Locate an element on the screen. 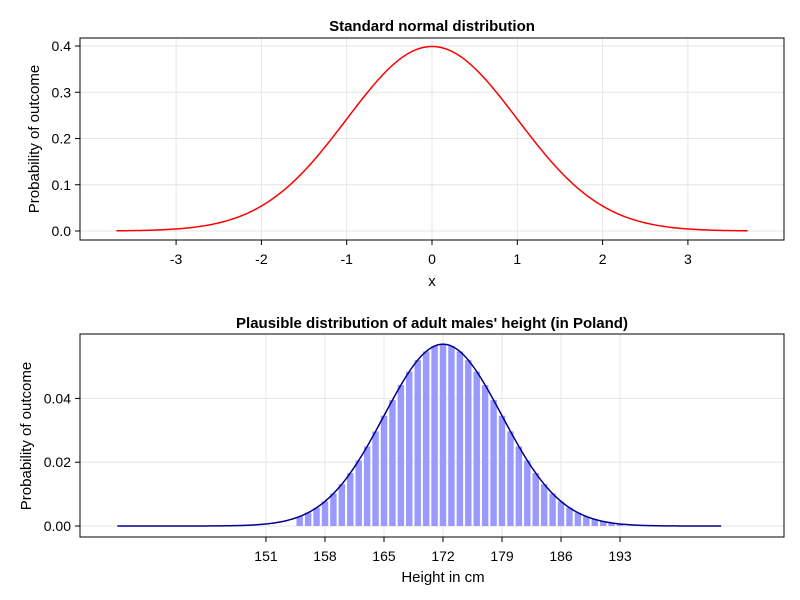 The width and height of the screenshot is (800, 600). x-tick-label: -1 is located at coordinates (346, 259).